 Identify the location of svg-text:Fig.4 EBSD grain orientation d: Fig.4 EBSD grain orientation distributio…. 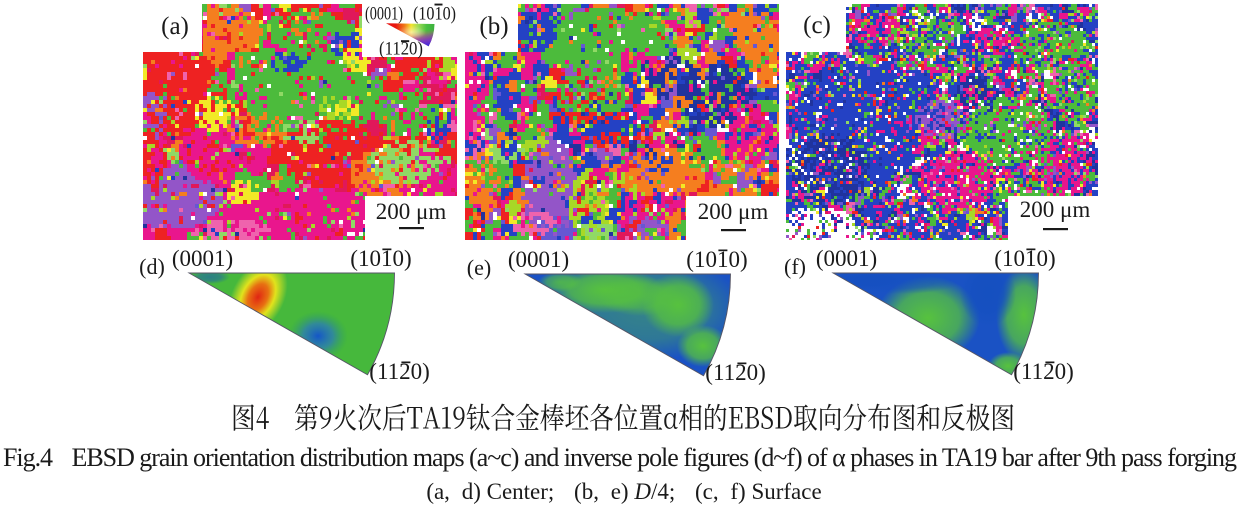
(620, 457).